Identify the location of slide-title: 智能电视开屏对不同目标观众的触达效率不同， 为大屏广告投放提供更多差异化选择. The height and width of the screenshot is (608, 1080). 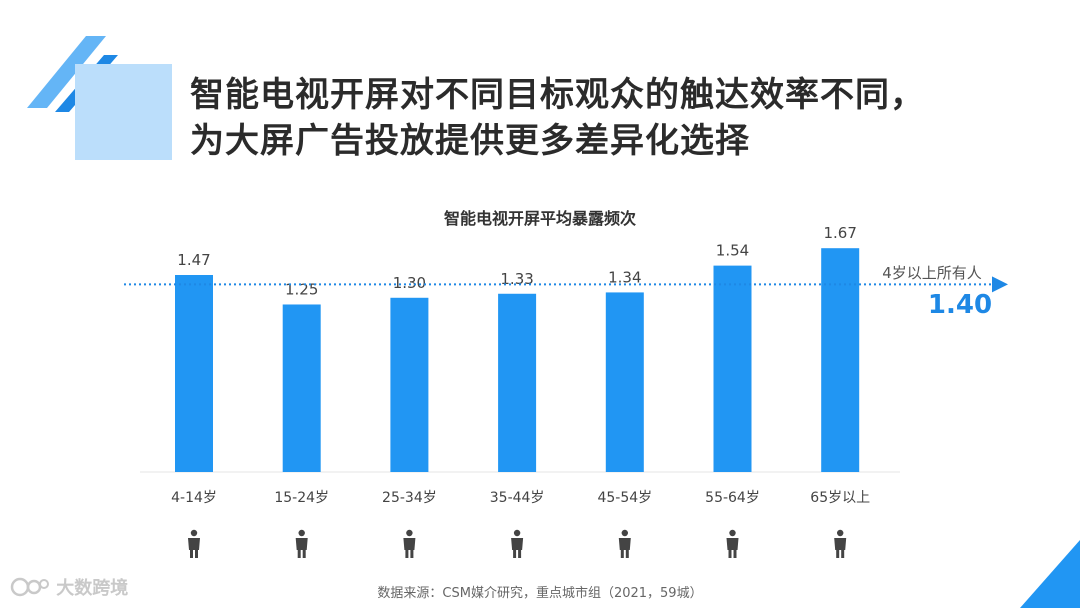
(557, 118).